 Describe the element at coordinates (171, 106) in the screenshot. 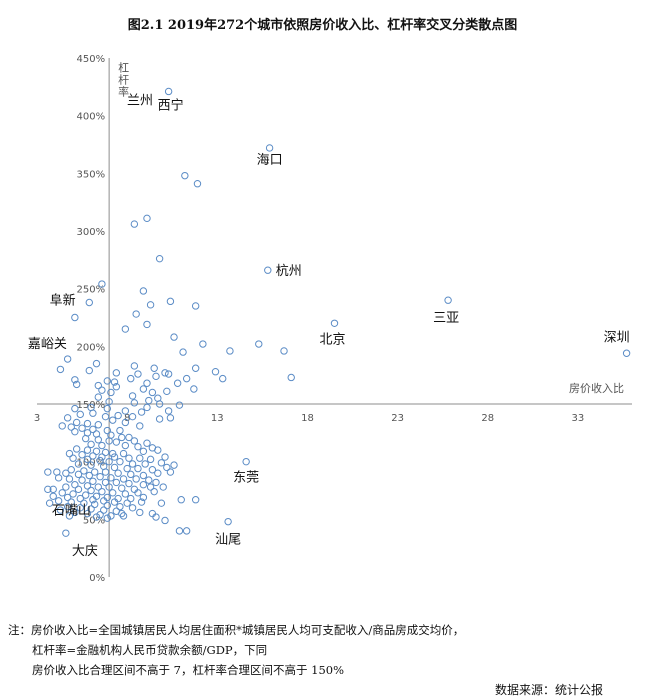

I see `city-label: 西宁` at that location.